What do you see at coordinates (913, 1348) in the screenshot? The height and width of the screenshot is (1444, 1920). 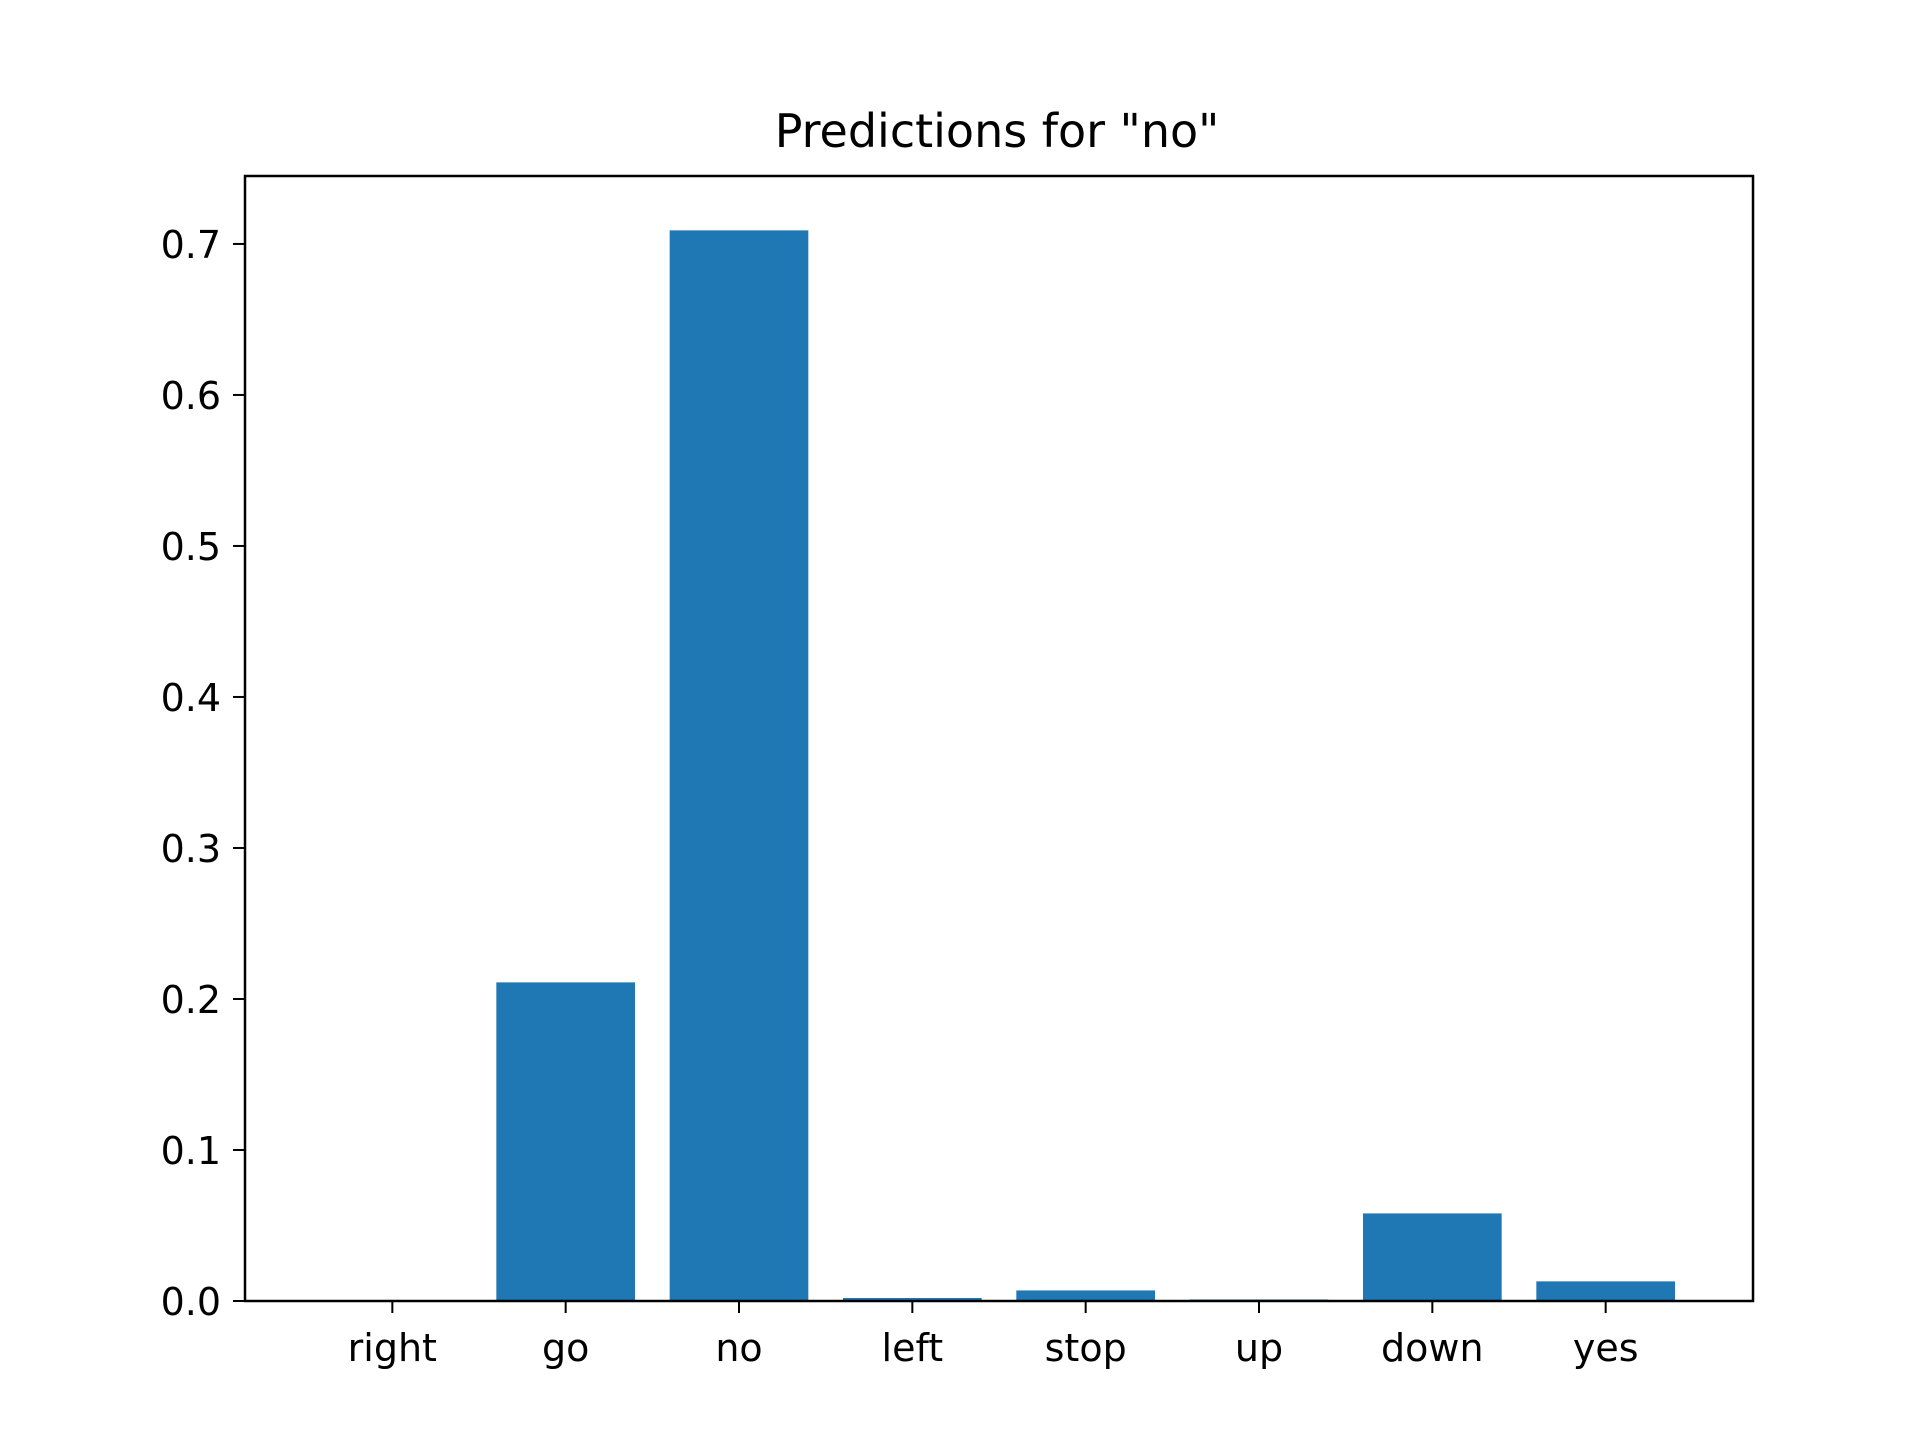 I see `x-tick-label-left: left` at bounding box center [913, 1348].